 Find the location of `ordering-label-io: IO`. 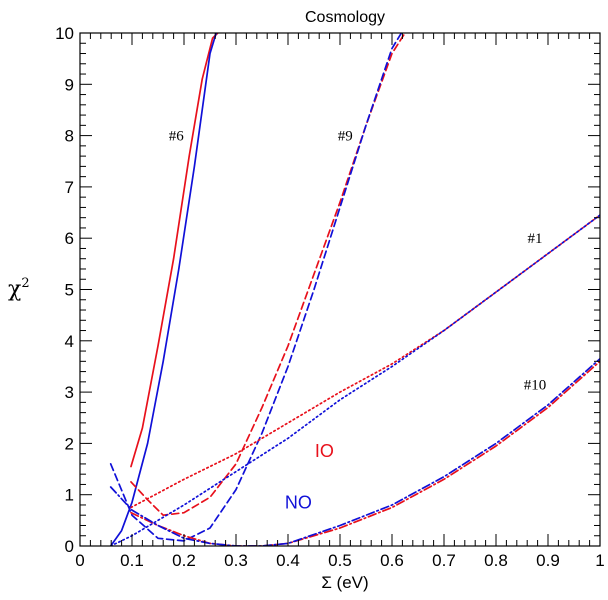

ordering-label-io: IO is located at coordinates (324, 451).